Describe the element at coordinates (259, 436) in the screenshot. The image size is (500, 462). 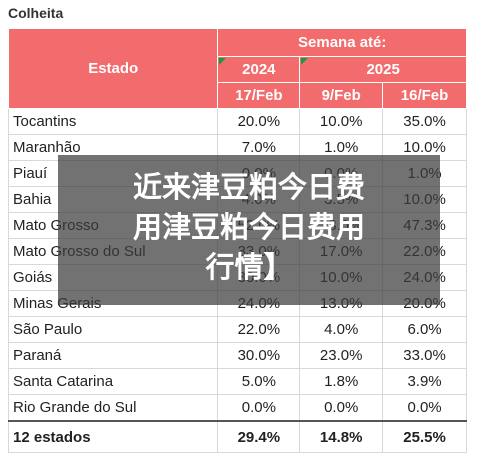
I see `total-value: 29.4%` at that location.